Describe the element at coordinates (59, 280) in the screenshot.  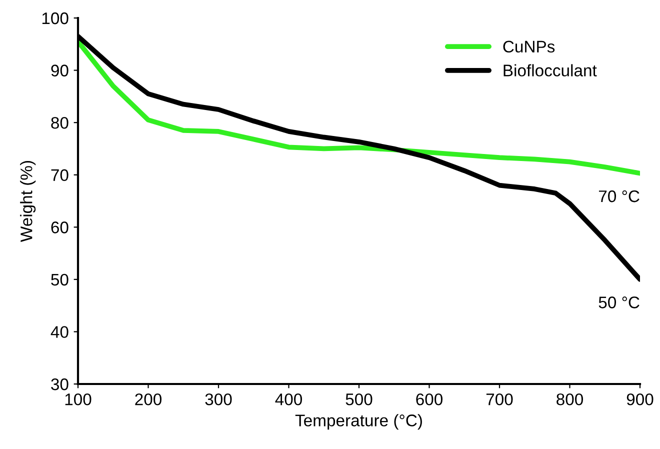
I see `y-tick-label: 50` at that location.